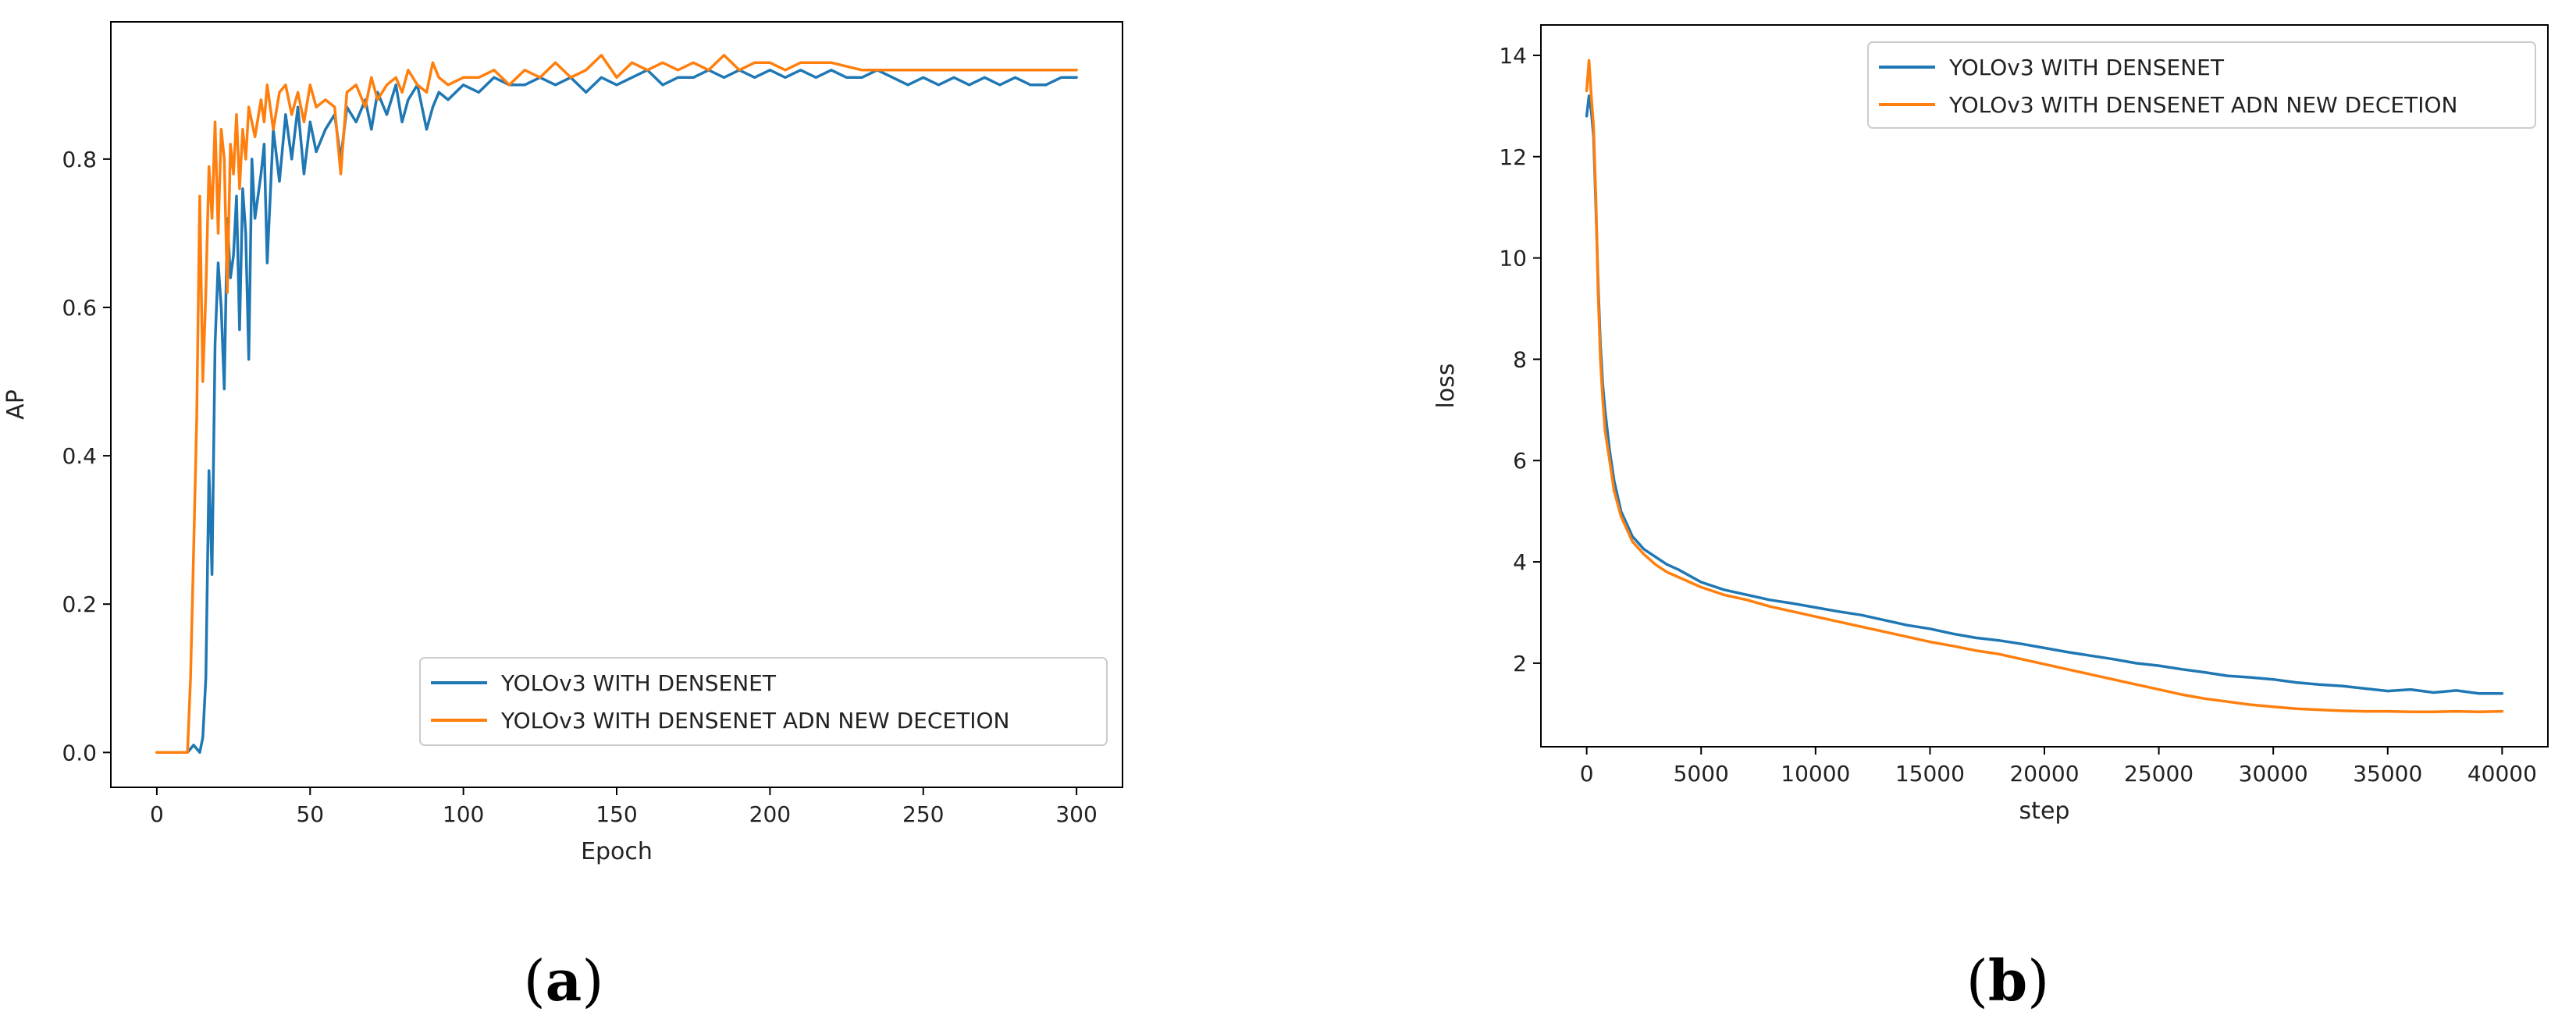 Image resolution: width=2576 pixels, height=1030 pixels. Describe the element at coordinates (2273, 774) in the screenshot. I see `chart-b-x-tick-label: 30000` at that location.